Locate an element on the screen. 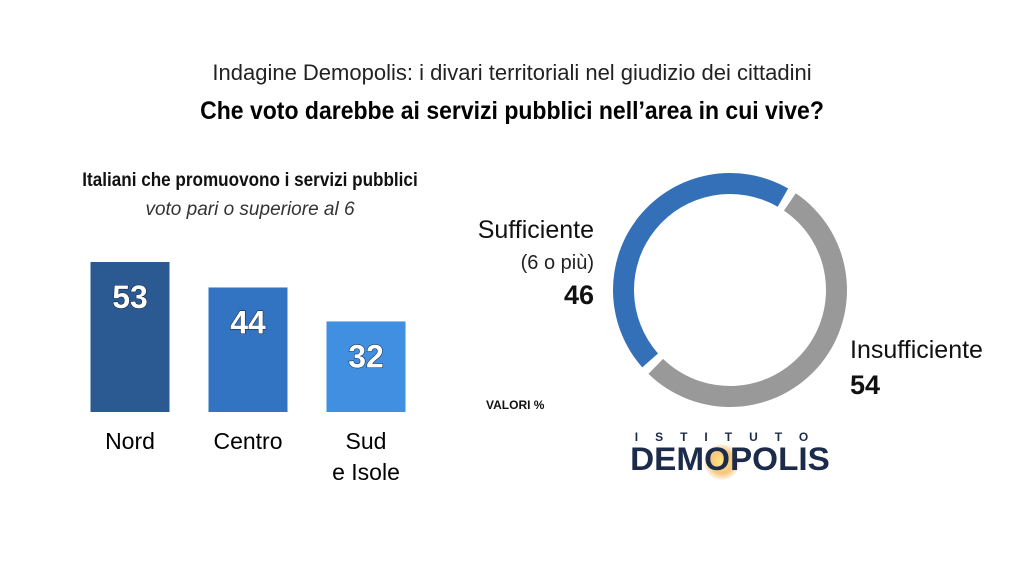 Image resolution: width=1024 pixels, height=576 pixels. bar-value-label-0: 53 is located at coordinates (130, 297).